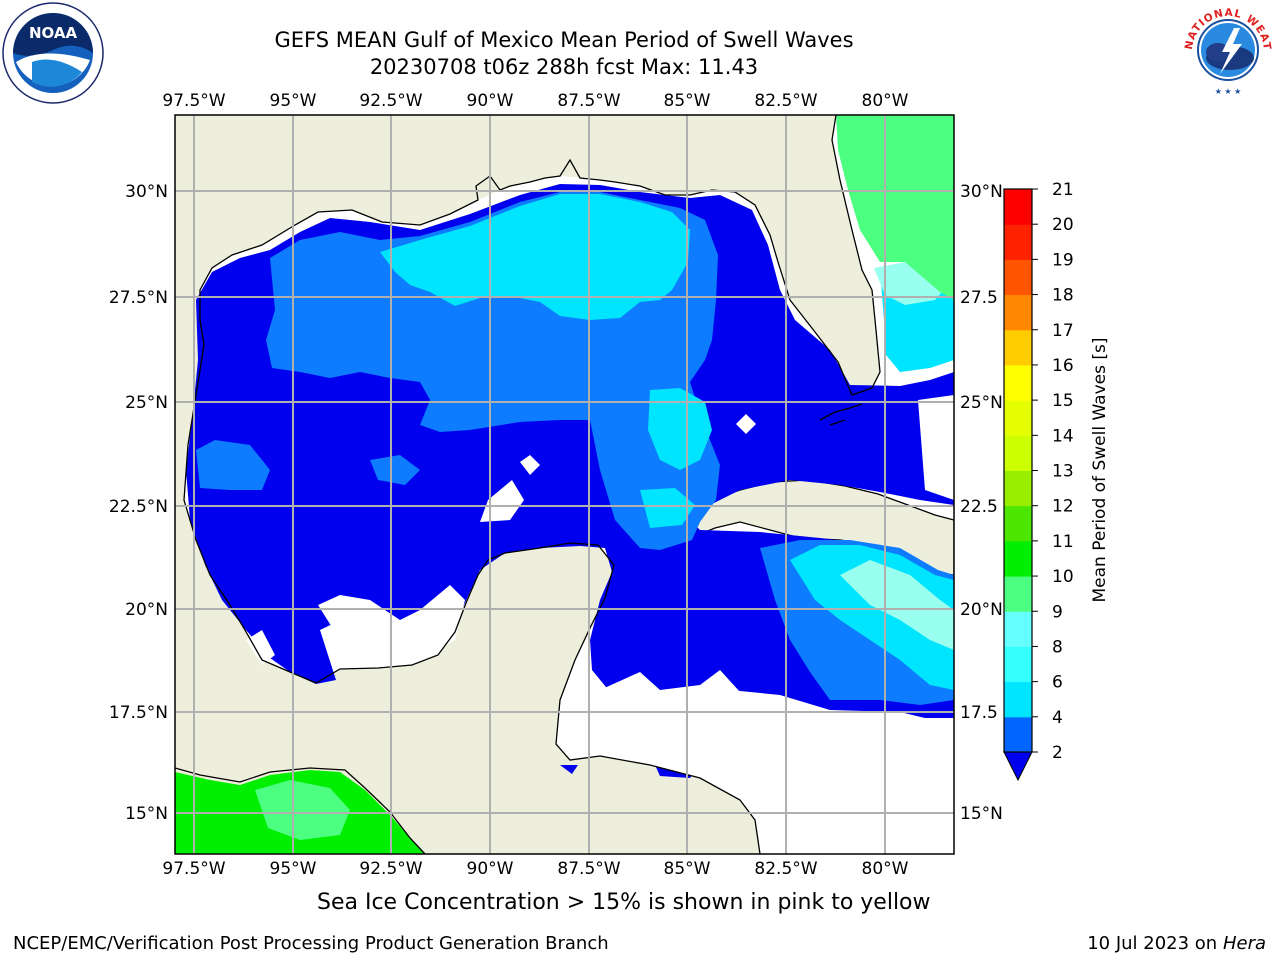 The height and width of the screenshot is (960, 1280). I want to click on colorbar-tick-label: 16, so click(1063, 366).